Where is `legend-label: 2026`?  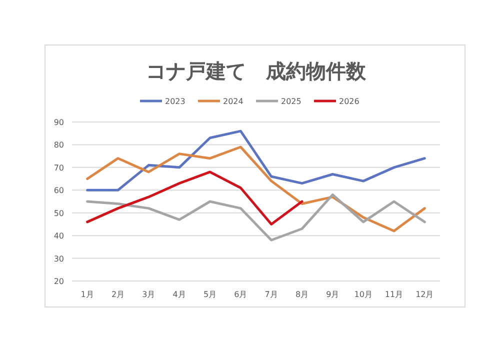 legend-label: 2026 is located at coordinates (349, 101).